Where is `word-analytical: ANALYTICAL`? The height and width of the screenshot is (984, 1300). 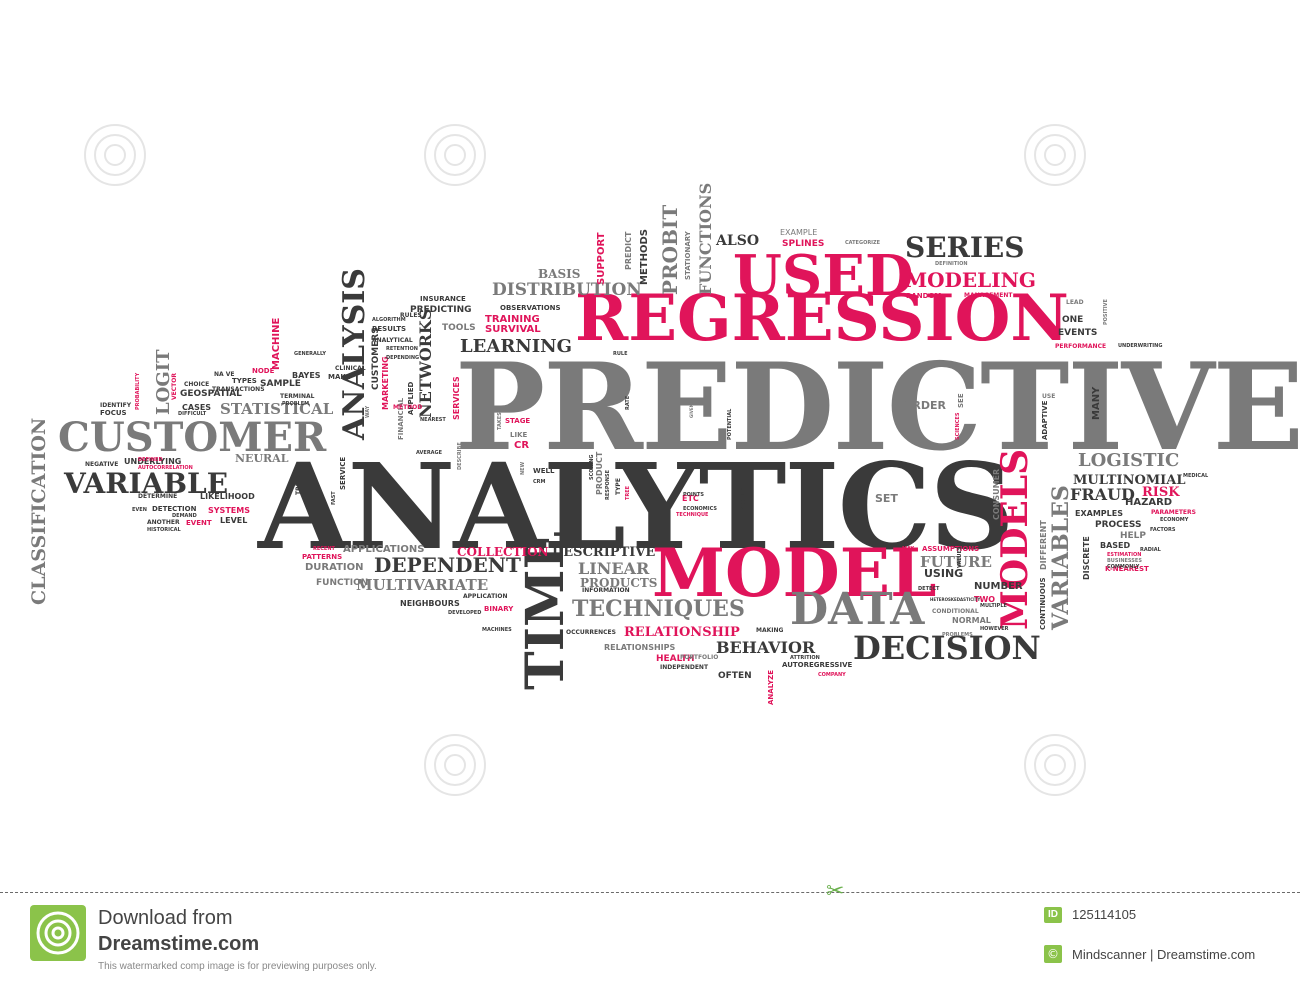
word-analytical: ANALYTICAL is located at coordinates (392, 340).